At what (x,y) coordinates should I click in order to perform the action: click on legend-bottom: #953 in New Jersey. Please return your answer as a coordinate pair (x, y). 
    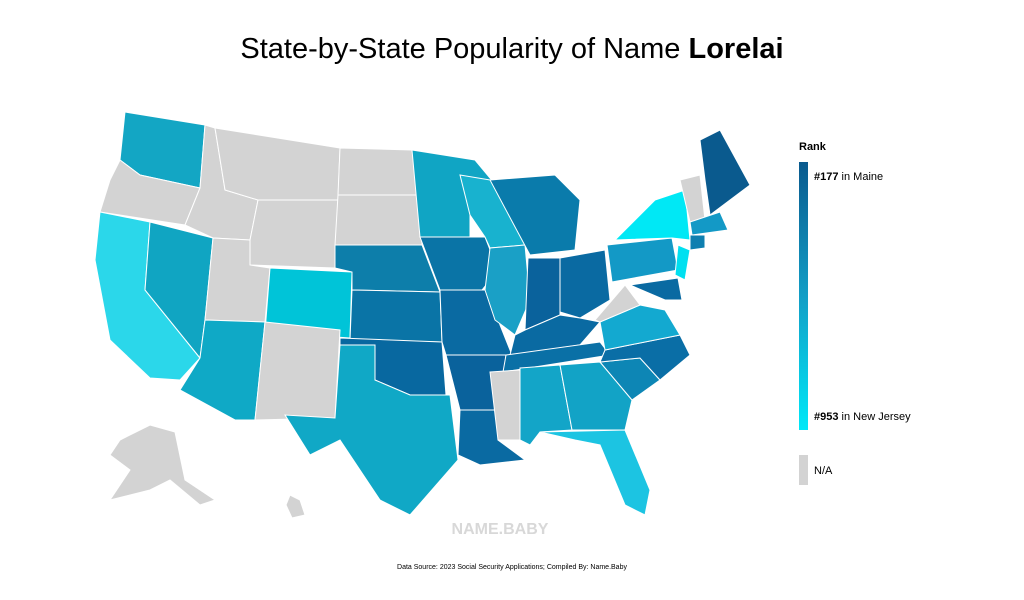
    Looking at the image, I should click on (862, 417).